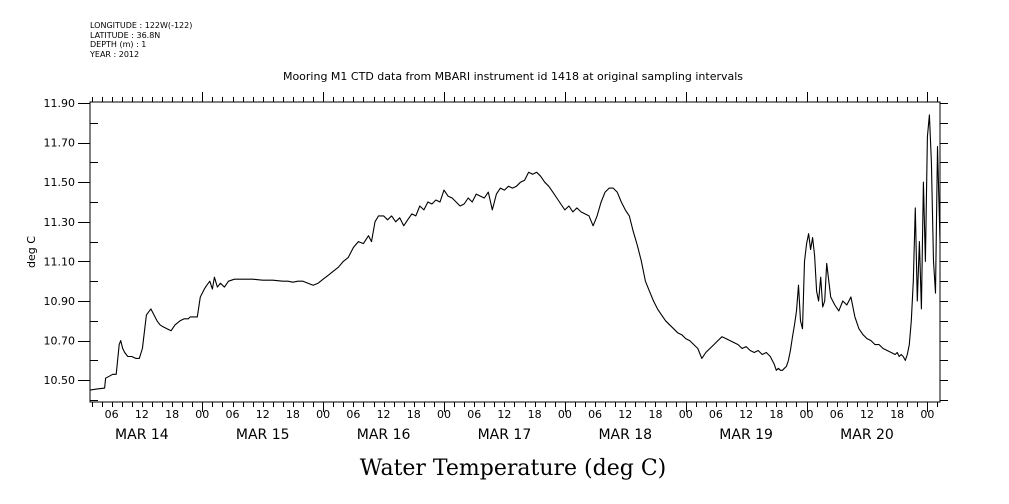 The height and width of the screenshot is (504, 1009). I want to click on depth-label: DEPTH (m) : 1, so click(118, 44).